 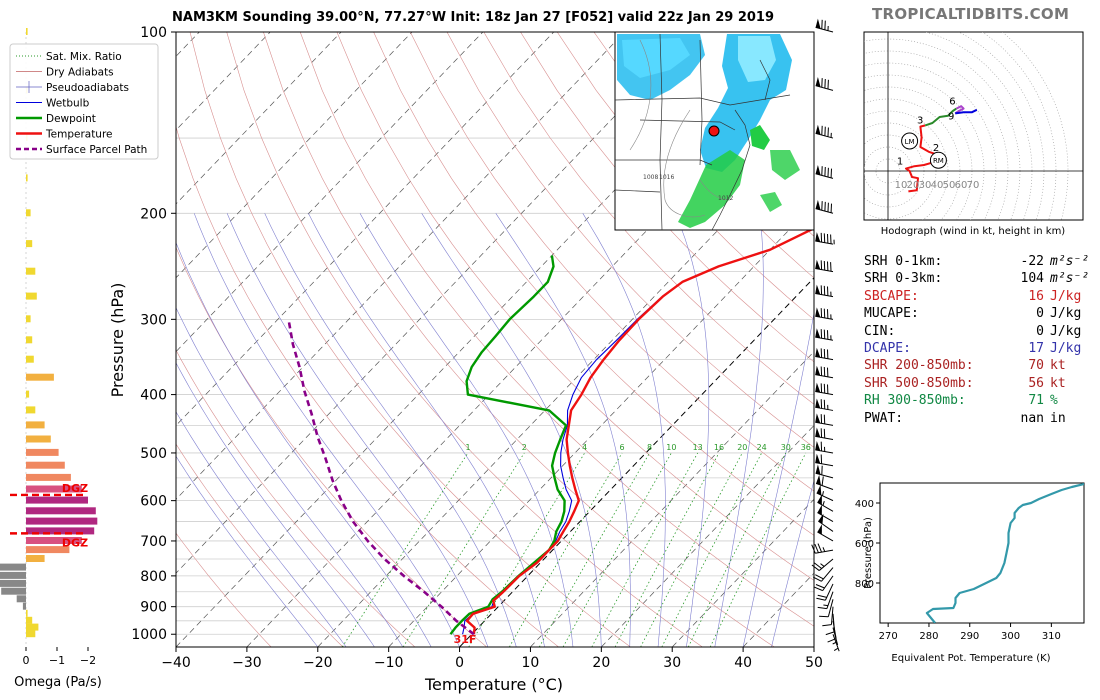 What do you see at coordinates (937, 185) in the screenshot?
I see `hodograph-ring-labels: 10 20 30 40 50 60 70` at bounding box center [937, 185].